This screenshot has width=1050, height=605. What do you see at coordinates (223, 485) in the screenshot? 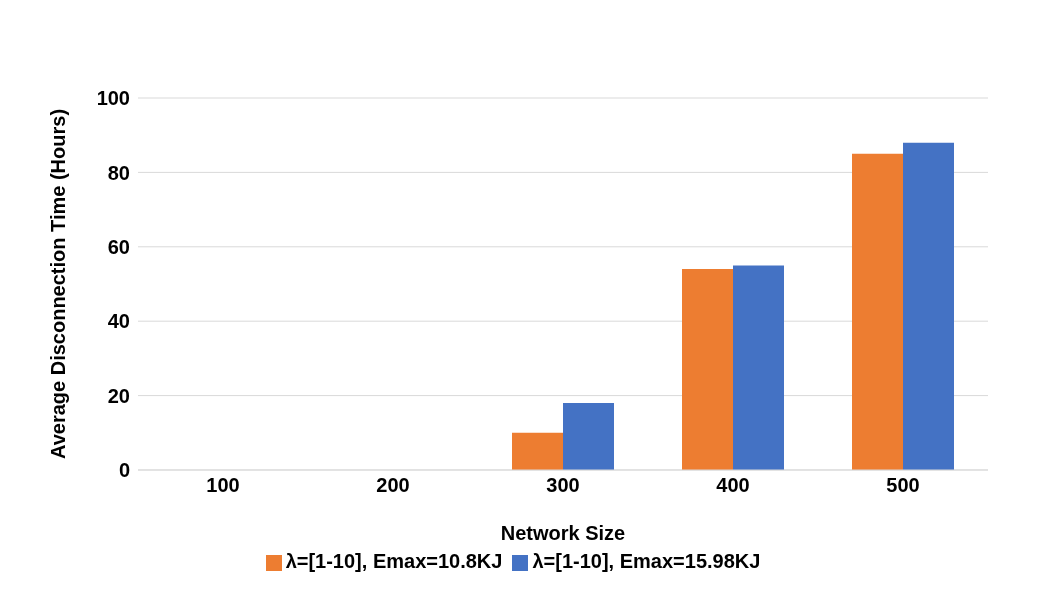
I see `x-tick-label: 100` at bounding box center [223, 485].